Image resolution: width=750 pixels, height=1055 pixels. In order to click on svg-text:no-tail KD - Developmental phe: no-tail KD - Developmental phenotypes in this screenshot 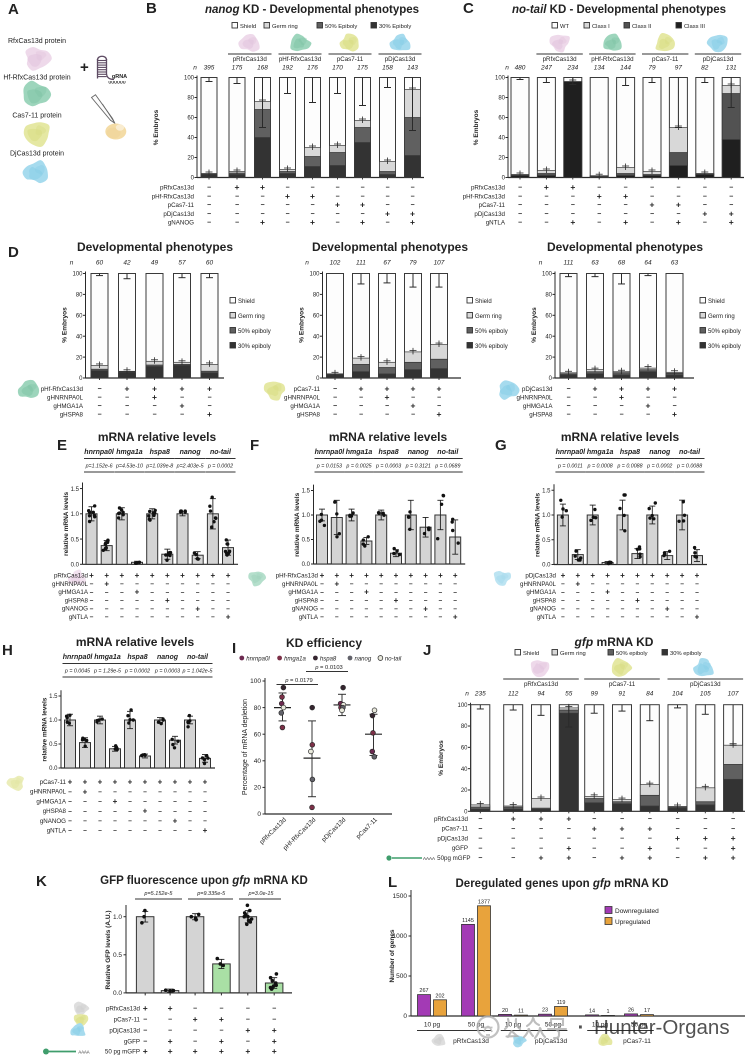, I will do `click(619, 10)`.